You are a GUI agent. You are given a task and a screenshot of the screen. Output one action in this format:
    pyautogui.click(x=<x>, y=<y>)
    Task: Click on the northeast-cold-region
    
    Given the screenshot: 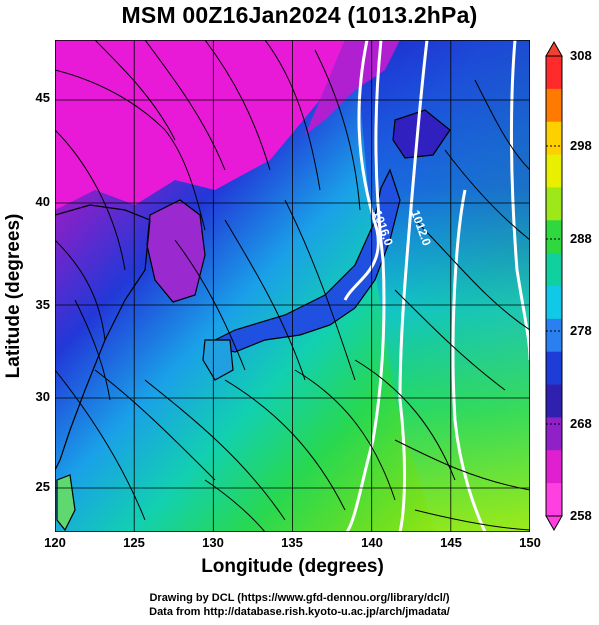 What is the action you would take?
    pyautogui.click(x=352, y=87)
    